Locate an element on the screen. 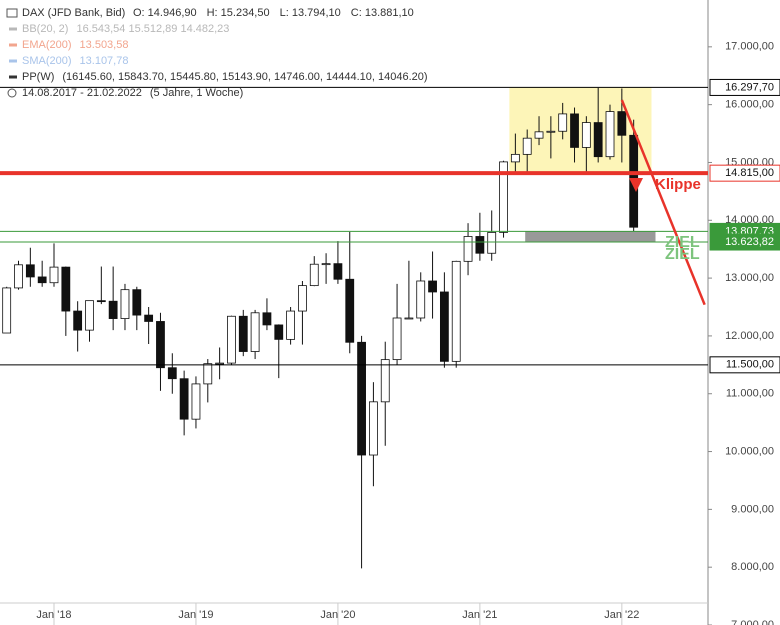 Image resolution: width=780 pixels, height=625 pixels. target-zone is located at coordinates (590, 237).